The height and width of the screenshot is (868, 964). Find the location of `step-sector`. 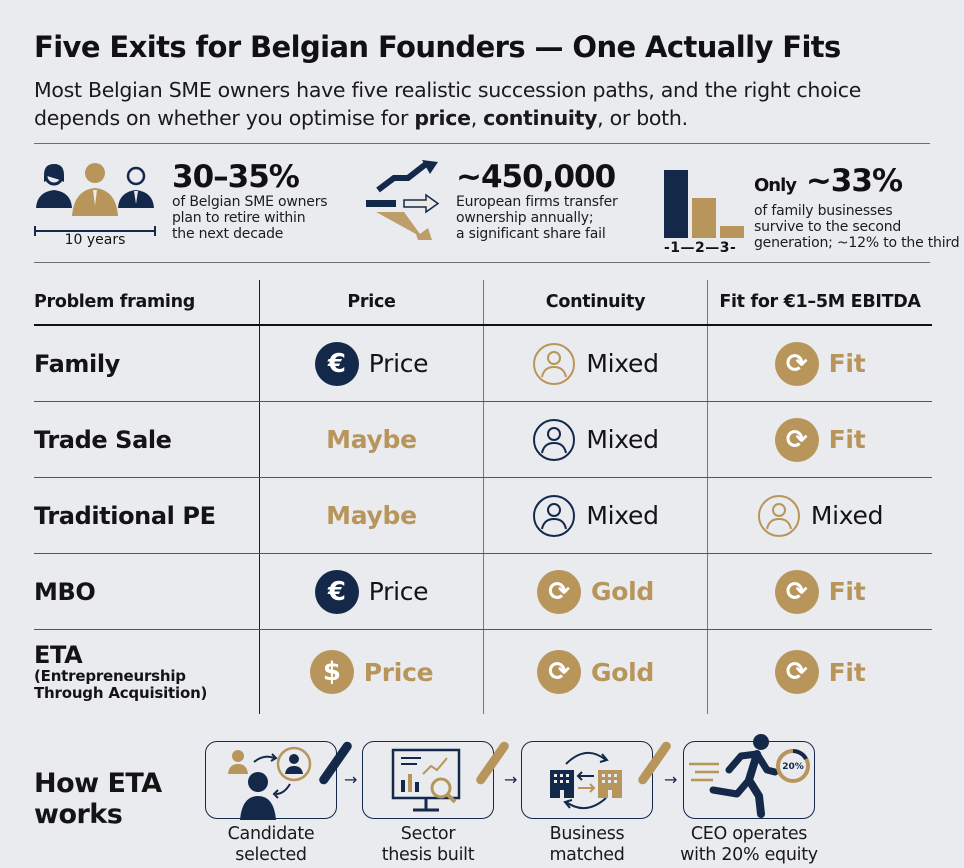

step-sector is located at coordinates (428, 780).